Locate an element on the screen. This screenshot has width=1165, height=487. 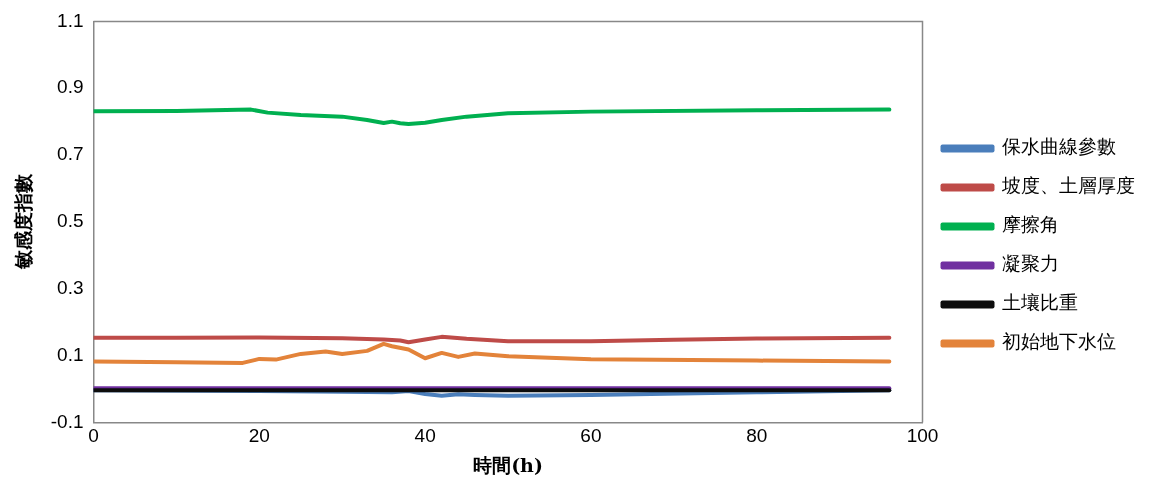
y-axis-title: 敏感度指數 is located at coordinates (23, 222).